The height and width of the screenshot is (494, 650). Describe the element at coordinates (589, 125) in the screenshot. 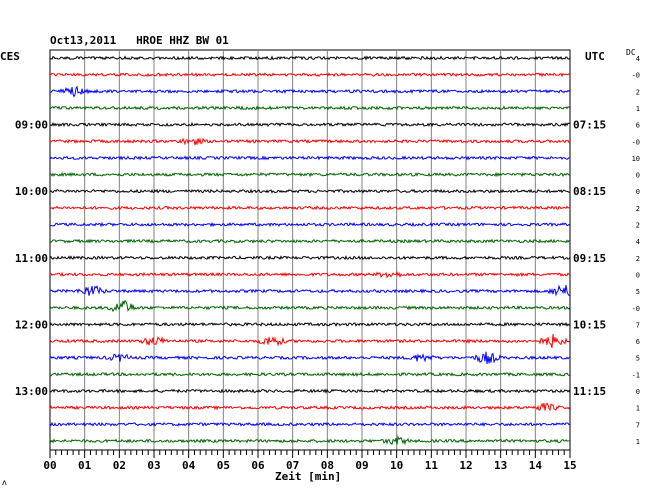

I see `right-time-label: 07:15` at that location.